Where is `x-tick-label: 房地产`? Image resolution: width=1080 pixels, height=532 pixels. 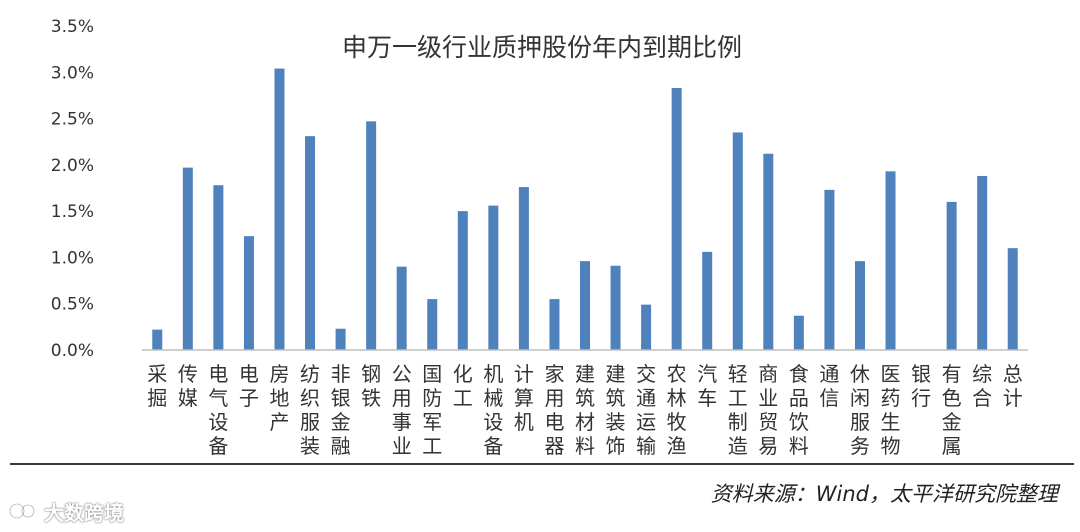
x-tick-label: 房地产 is located at coordinates (279, 398).